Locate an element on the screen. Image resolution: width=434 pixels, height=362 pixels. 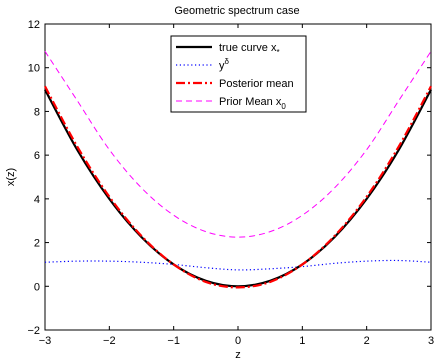
legend-box is located at coordinates (238, 74).